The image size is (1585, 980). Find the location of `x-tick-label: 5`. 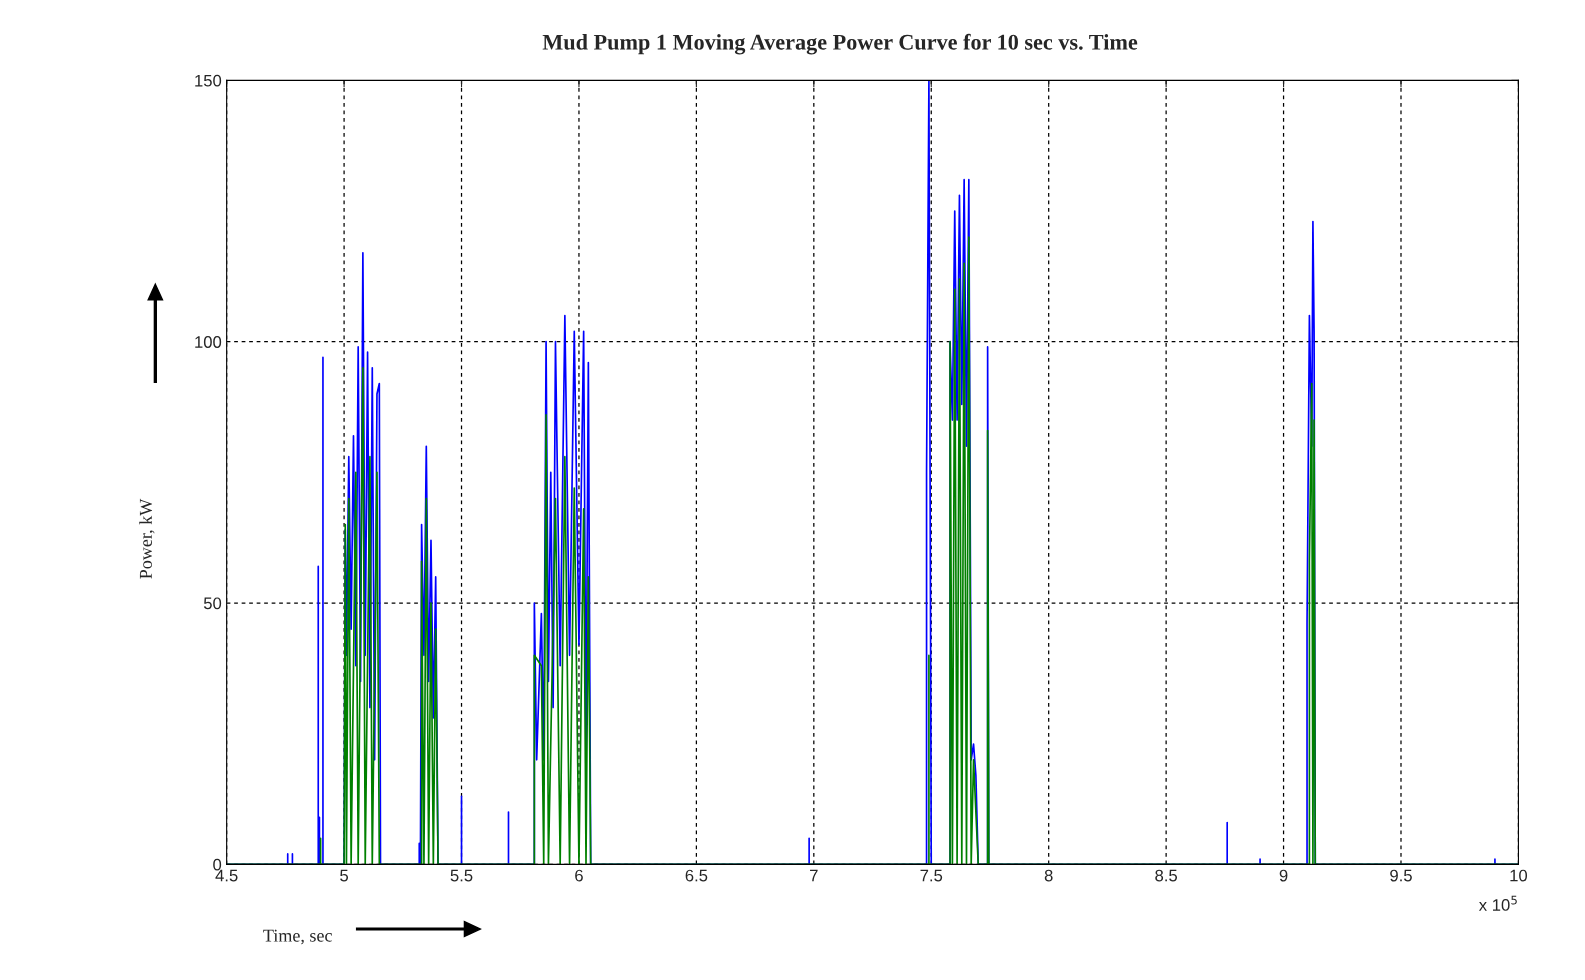

x-tick-label: 5 is located at coordinates (344, 875).